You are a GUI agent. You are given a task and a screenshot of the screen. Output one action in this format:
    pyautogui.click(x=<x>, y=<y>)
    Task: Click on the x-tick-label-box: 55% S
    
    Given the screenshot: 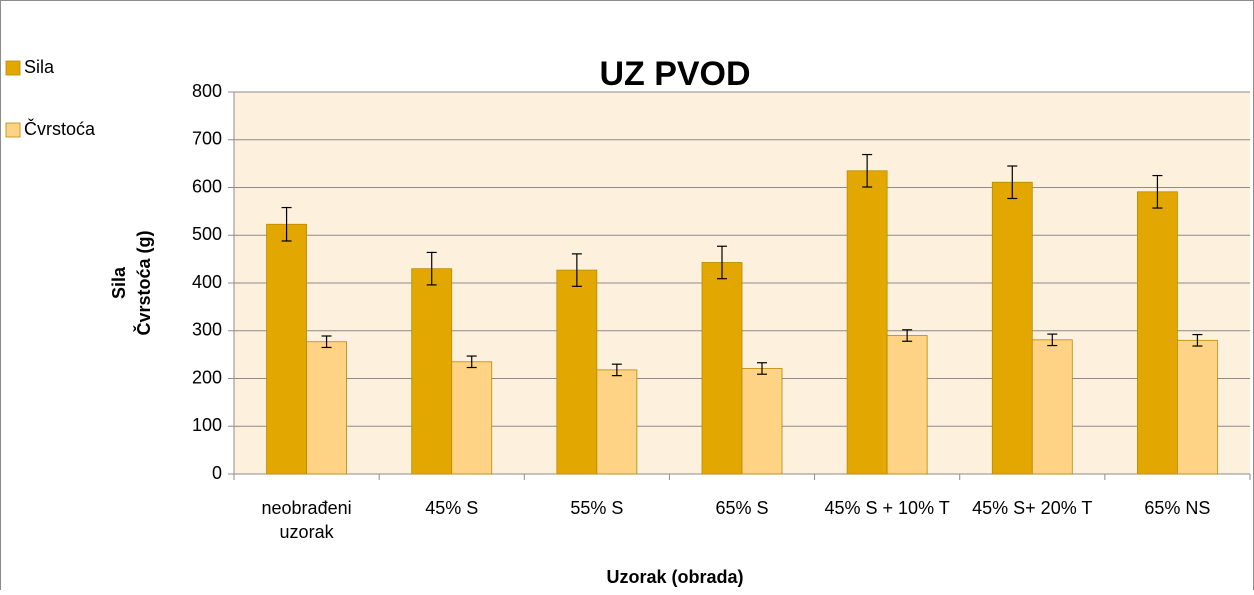 What is the action you would take?
    pyautogui.click(x=597, y=508)
    